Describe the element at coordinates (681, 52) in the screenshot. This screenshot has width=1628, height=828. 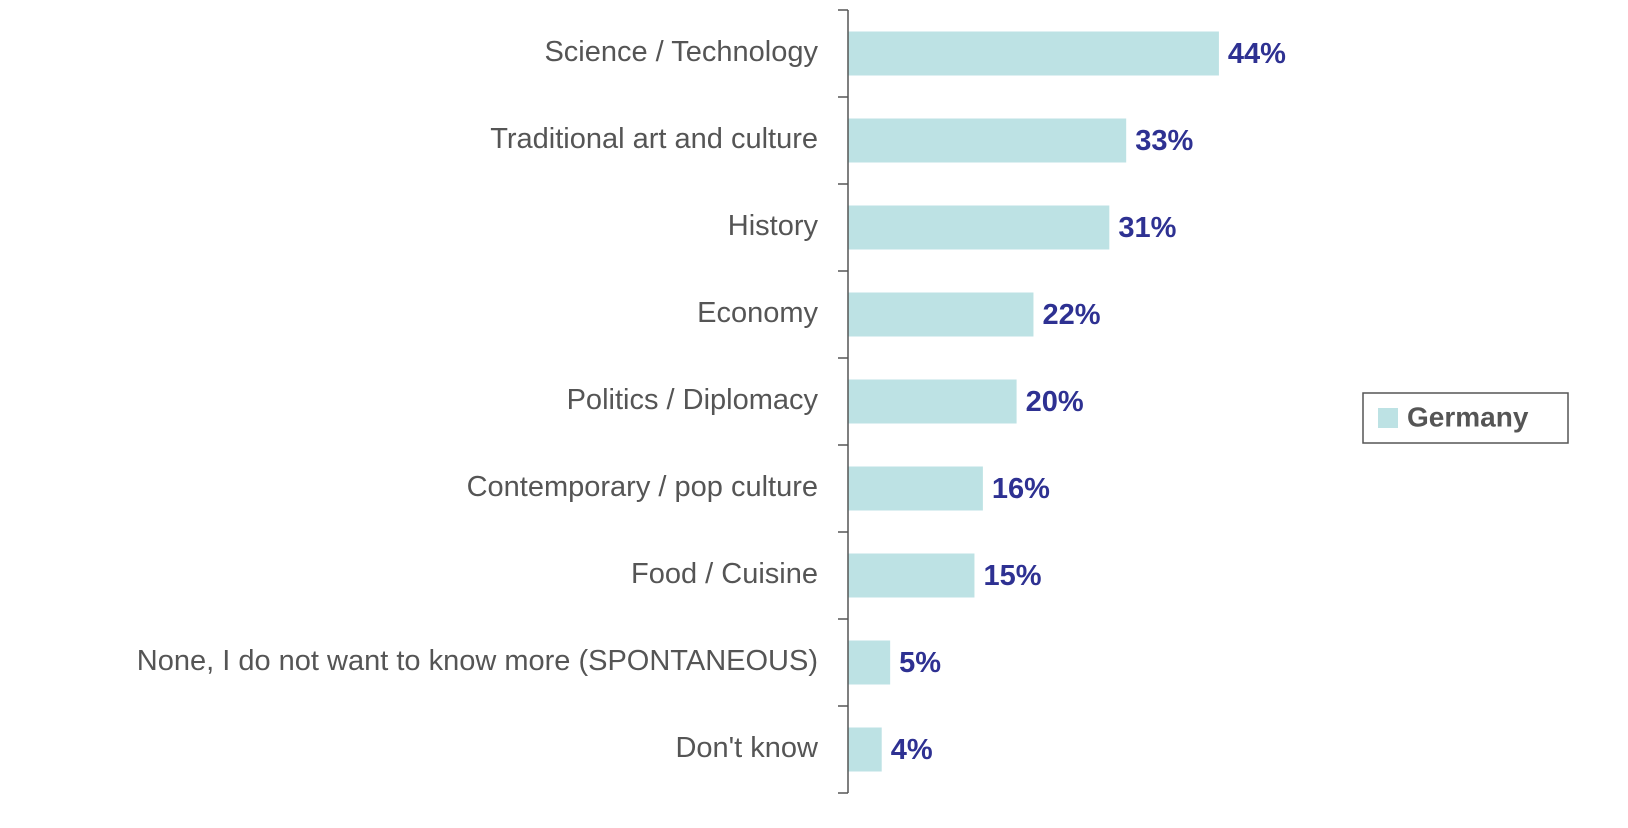
I see `category-label: Science / Technology` at that location.